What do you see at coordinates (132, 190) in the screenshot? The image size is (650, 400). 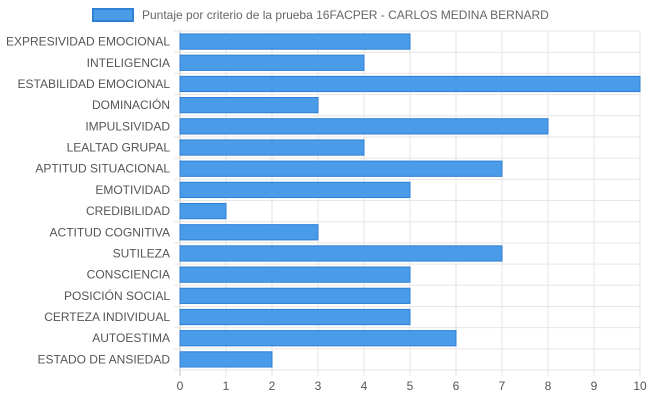 I see `category-label: EMOTIVIDAD` at bounding box center [132, 190].